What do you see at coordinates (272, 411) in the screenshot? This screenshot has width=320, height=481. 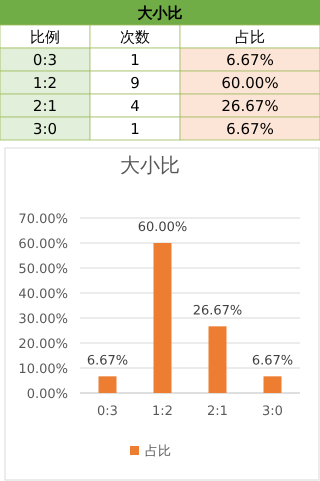 I see `x-tick-label: 3:0` at bounding box center [272, 411].